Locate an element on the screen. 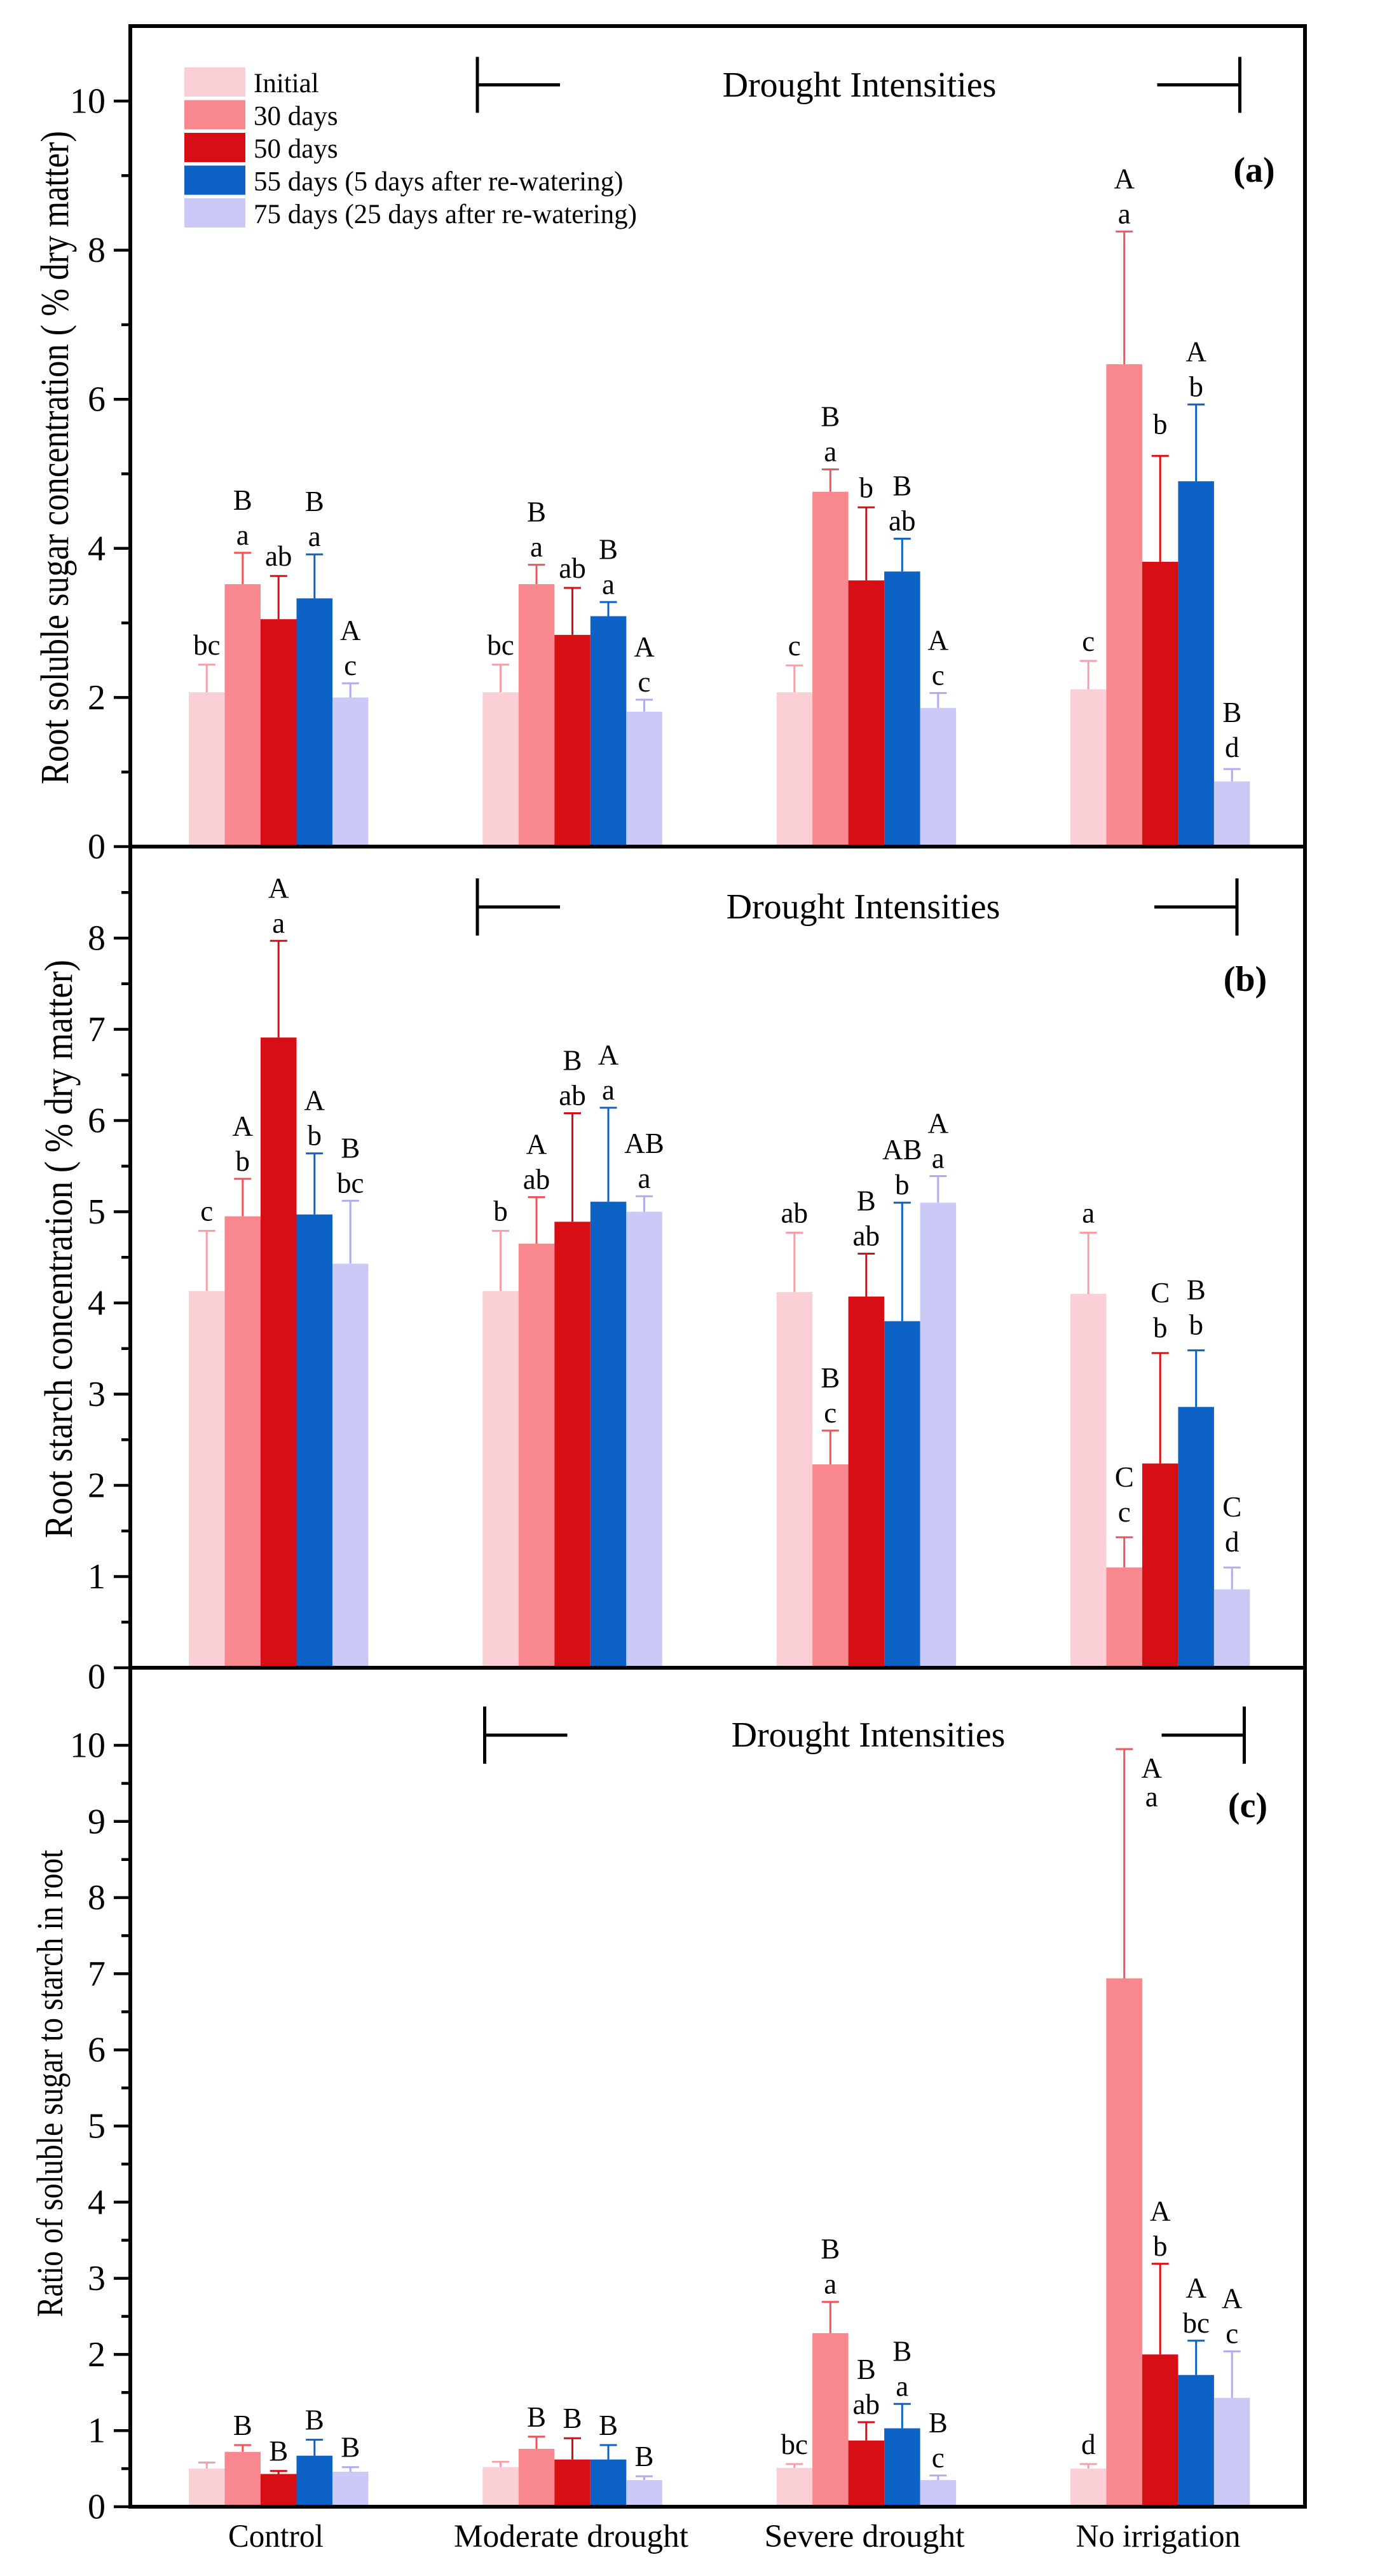 The image size is (1373, 2576). svg-text:75 days (25 days after re-wate: 75 days (25 days after re-watering) is located at coordinates (445, 214).